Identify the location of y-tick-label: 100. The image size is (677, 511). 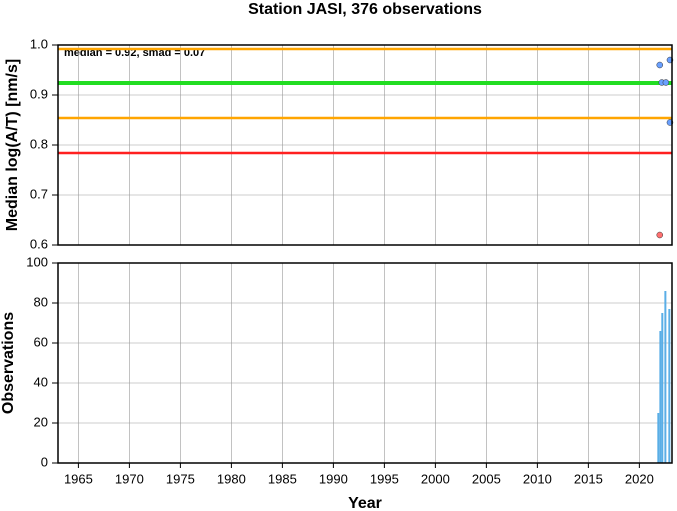
(37, 261).